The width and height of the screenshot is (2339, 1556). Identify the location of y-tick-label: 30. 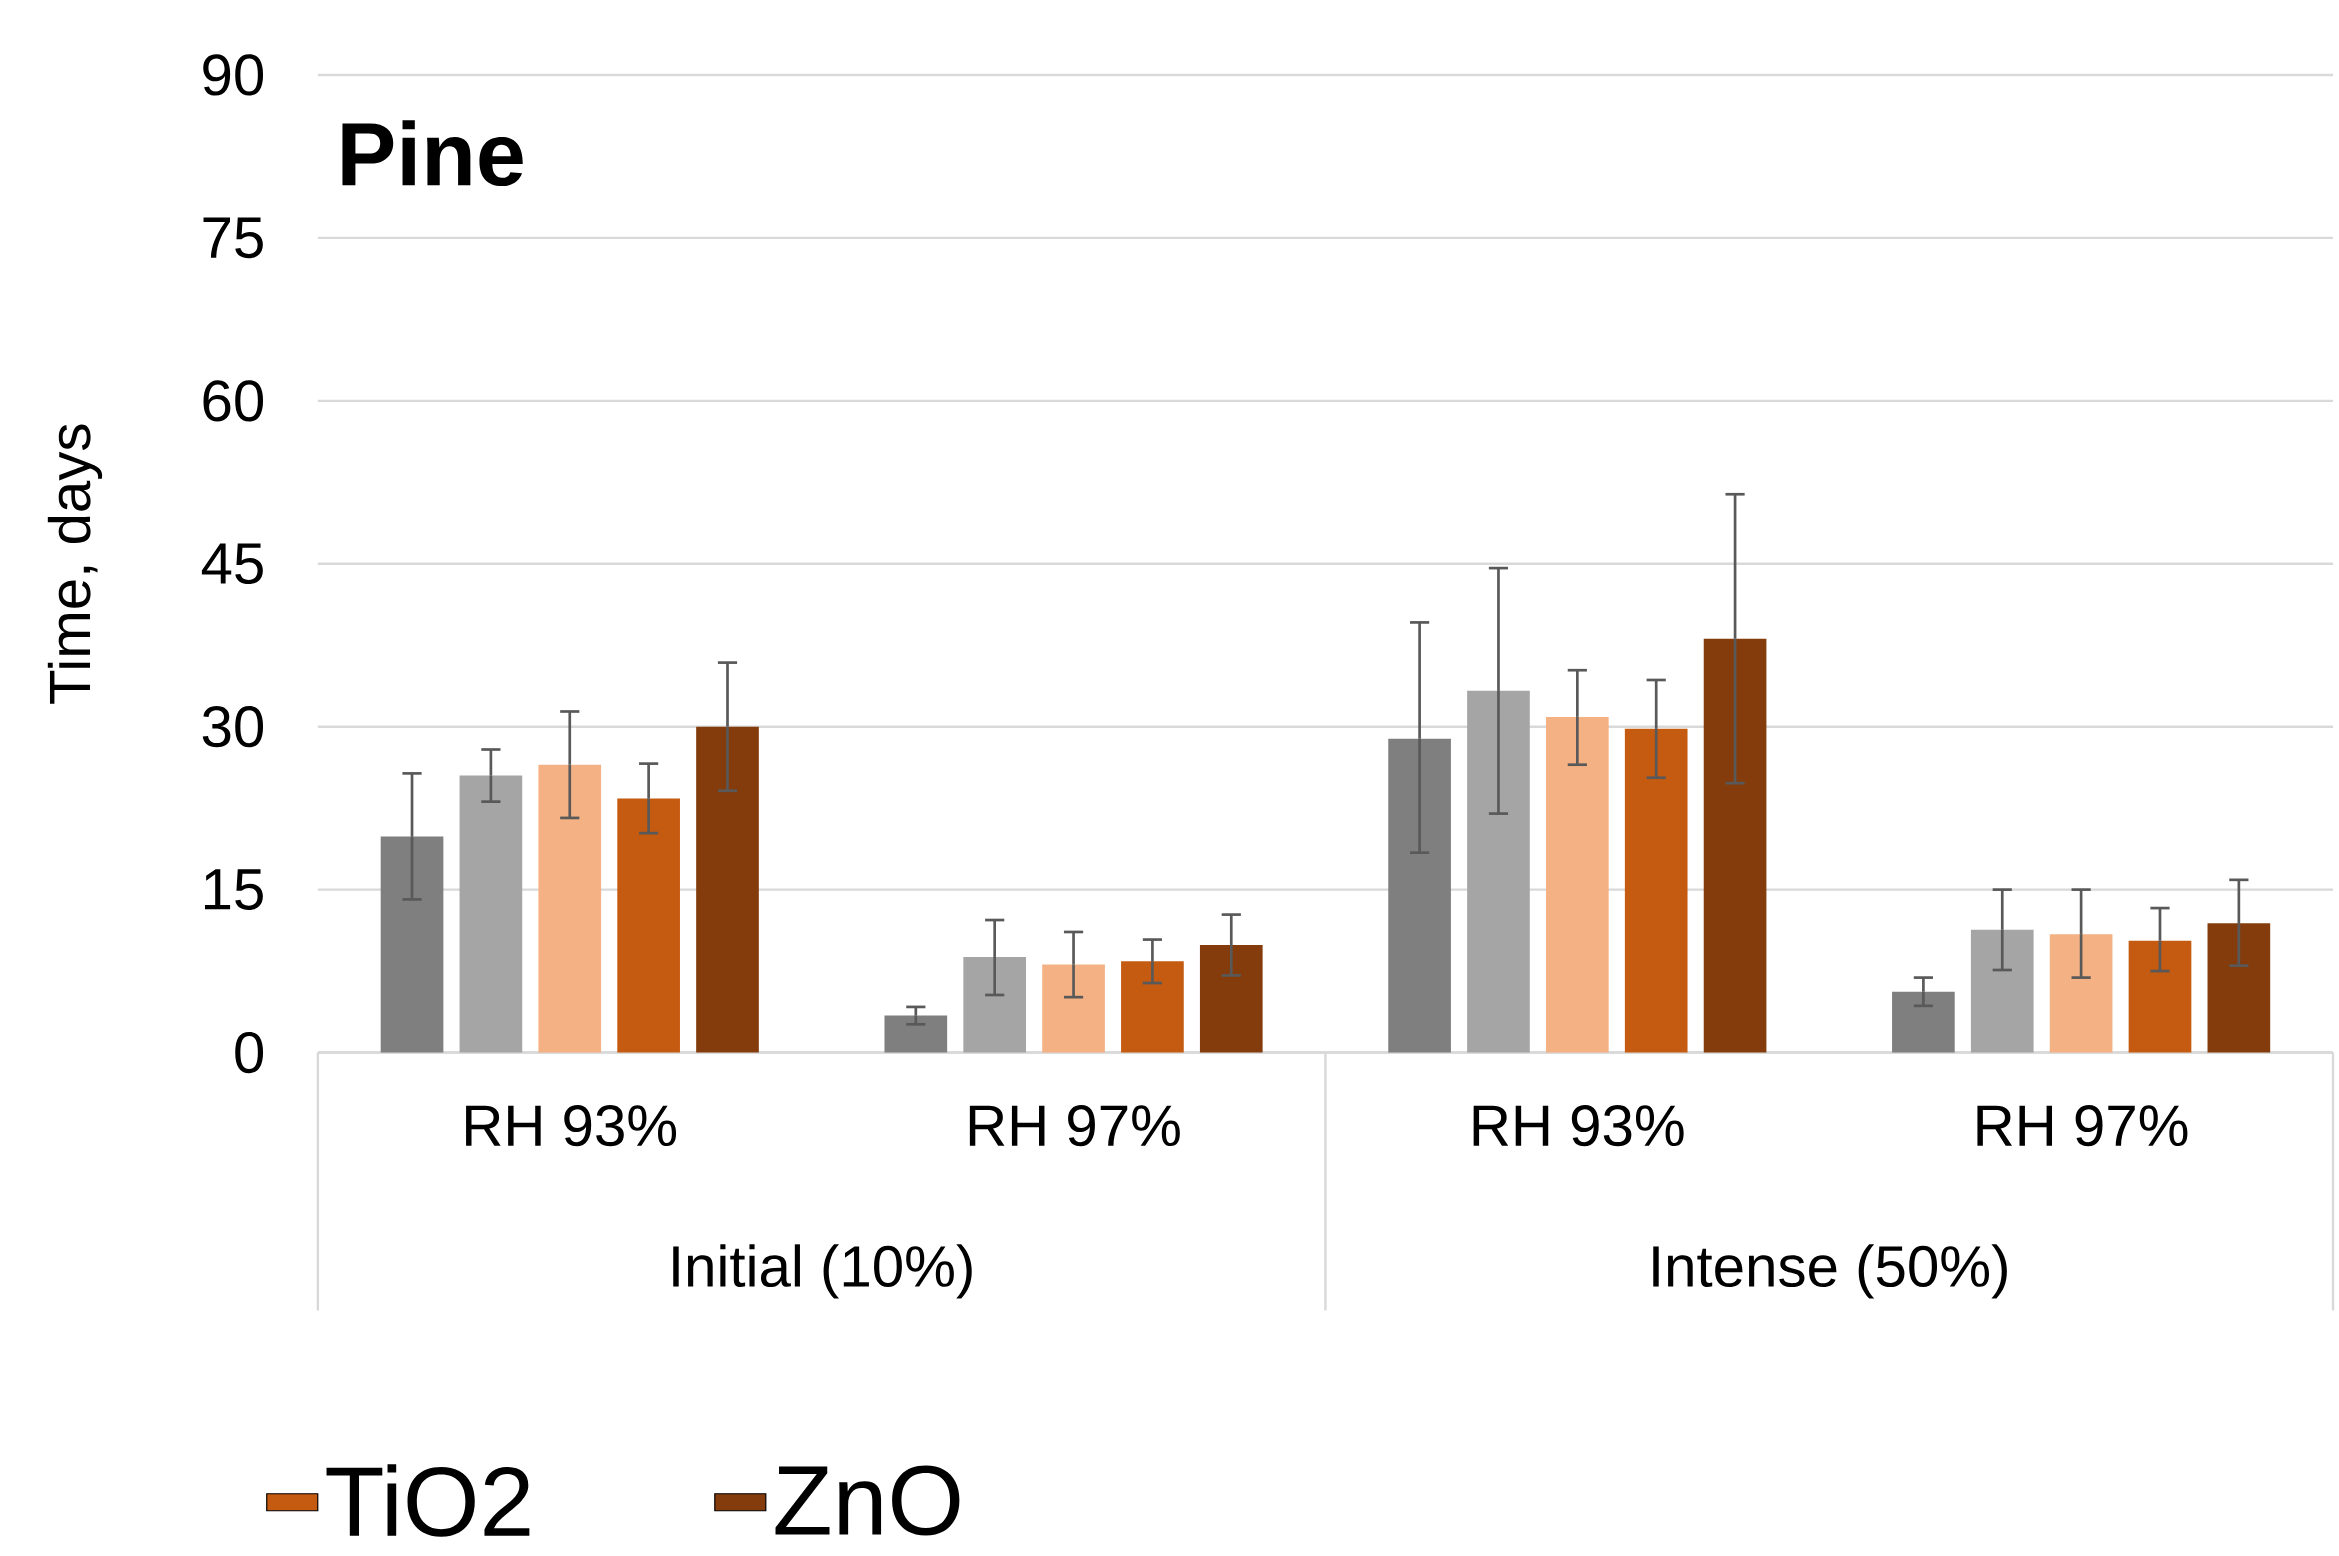
(233, 726).